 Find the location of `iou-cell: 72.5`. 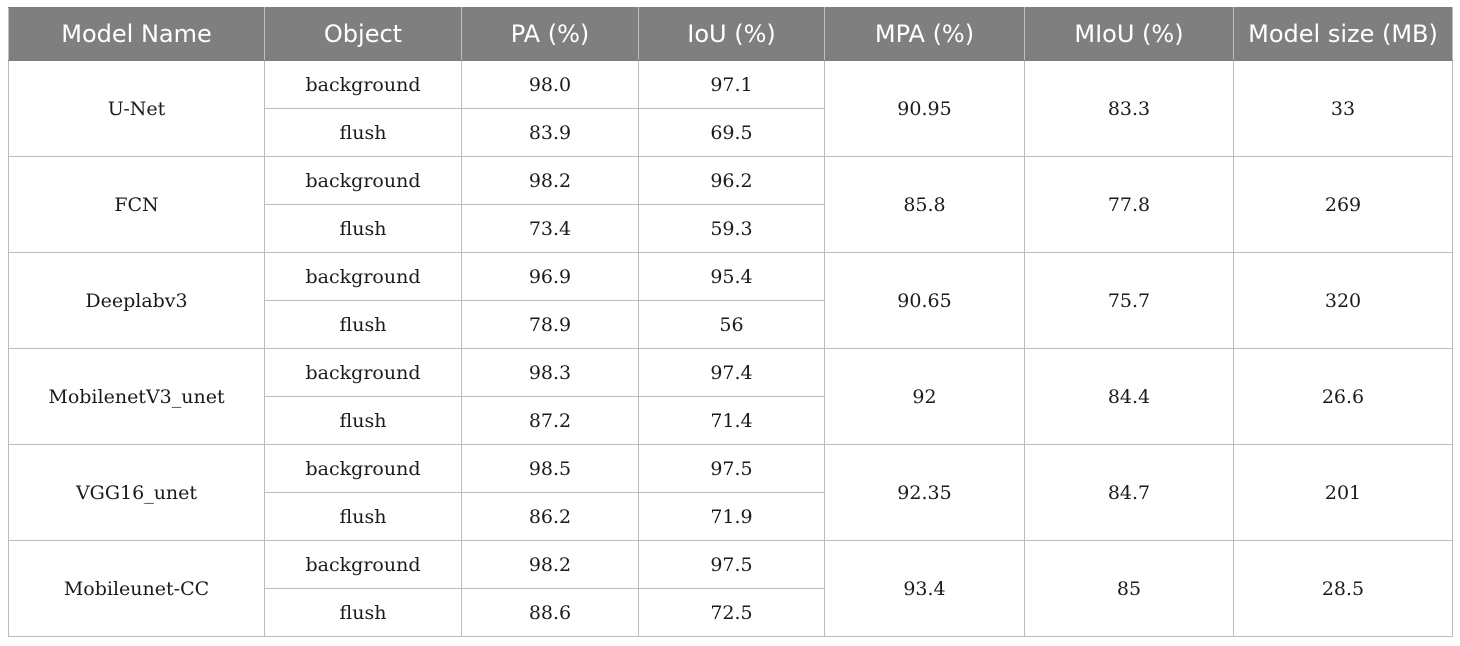

iou-cell: 72.5 is located at coordinates (731, 612).